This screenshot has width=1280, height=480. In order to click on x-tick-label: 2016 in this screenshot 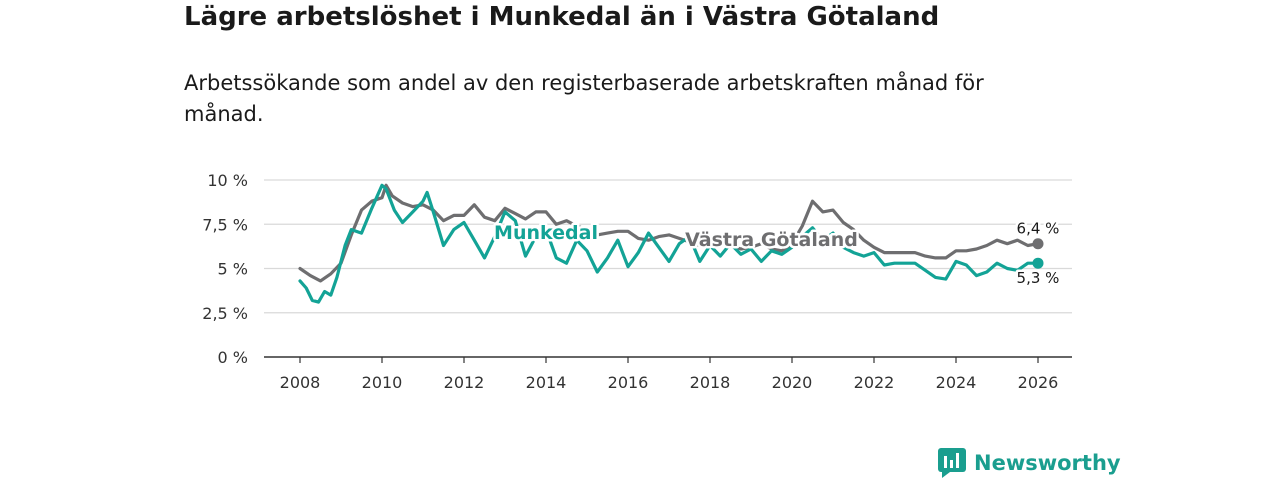, I will do `click(628, 382)`.